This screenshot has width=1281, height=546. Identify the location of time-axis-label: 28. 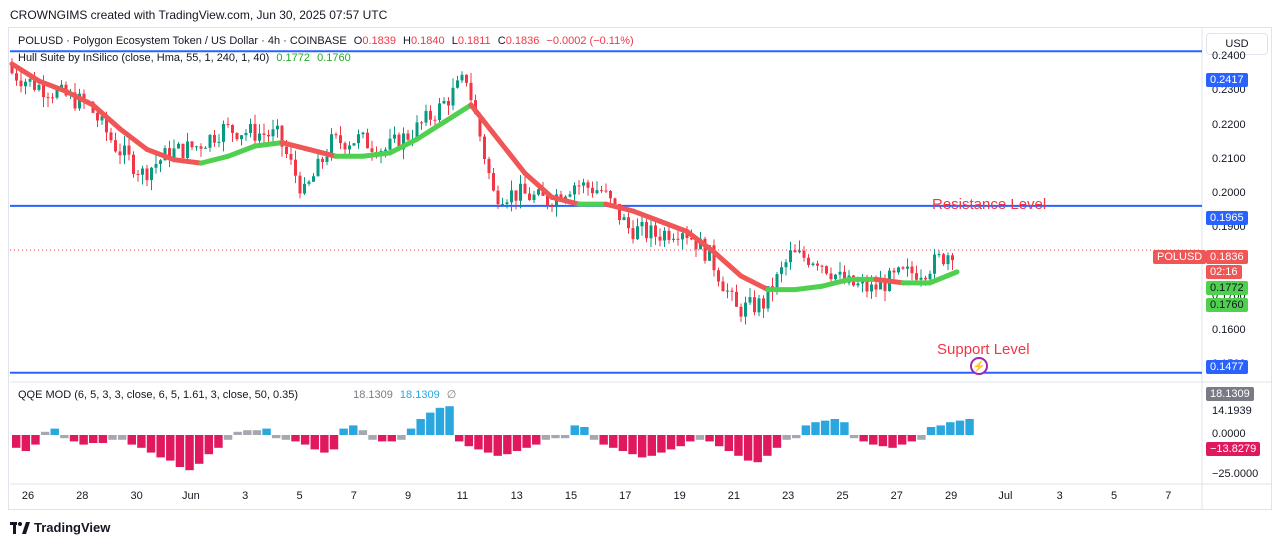
(82, 496).